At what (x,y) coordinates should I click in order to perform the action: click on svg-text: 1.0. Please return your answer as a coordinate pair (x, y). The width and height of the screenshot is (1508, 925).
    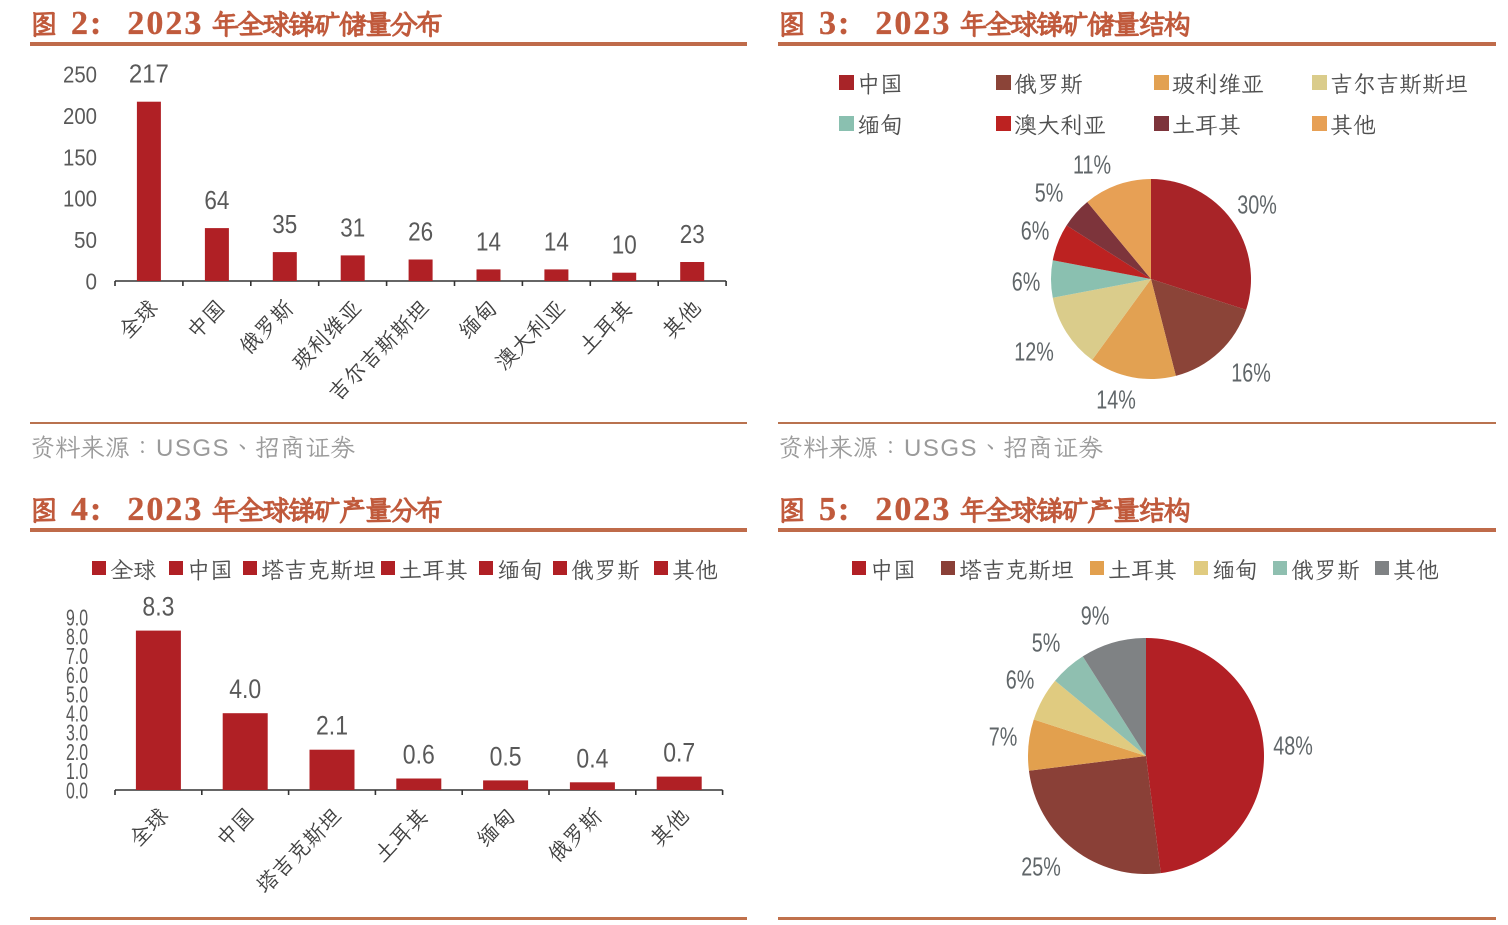
    Looking at the image, I should click on (77, 771).